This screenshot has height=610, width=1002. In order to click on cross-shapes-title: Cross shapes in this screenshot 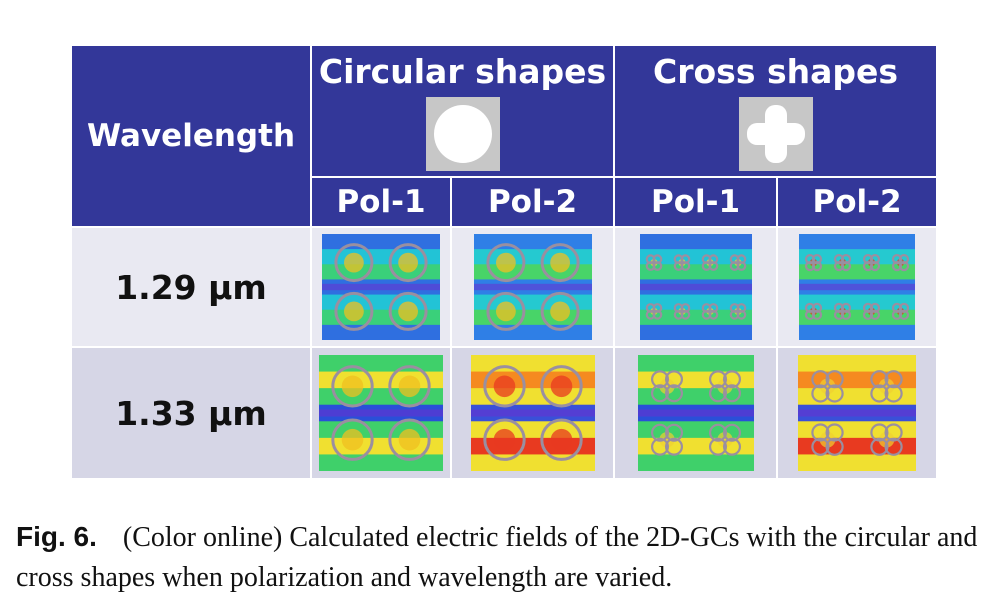, I will do `click(776, 71)`.